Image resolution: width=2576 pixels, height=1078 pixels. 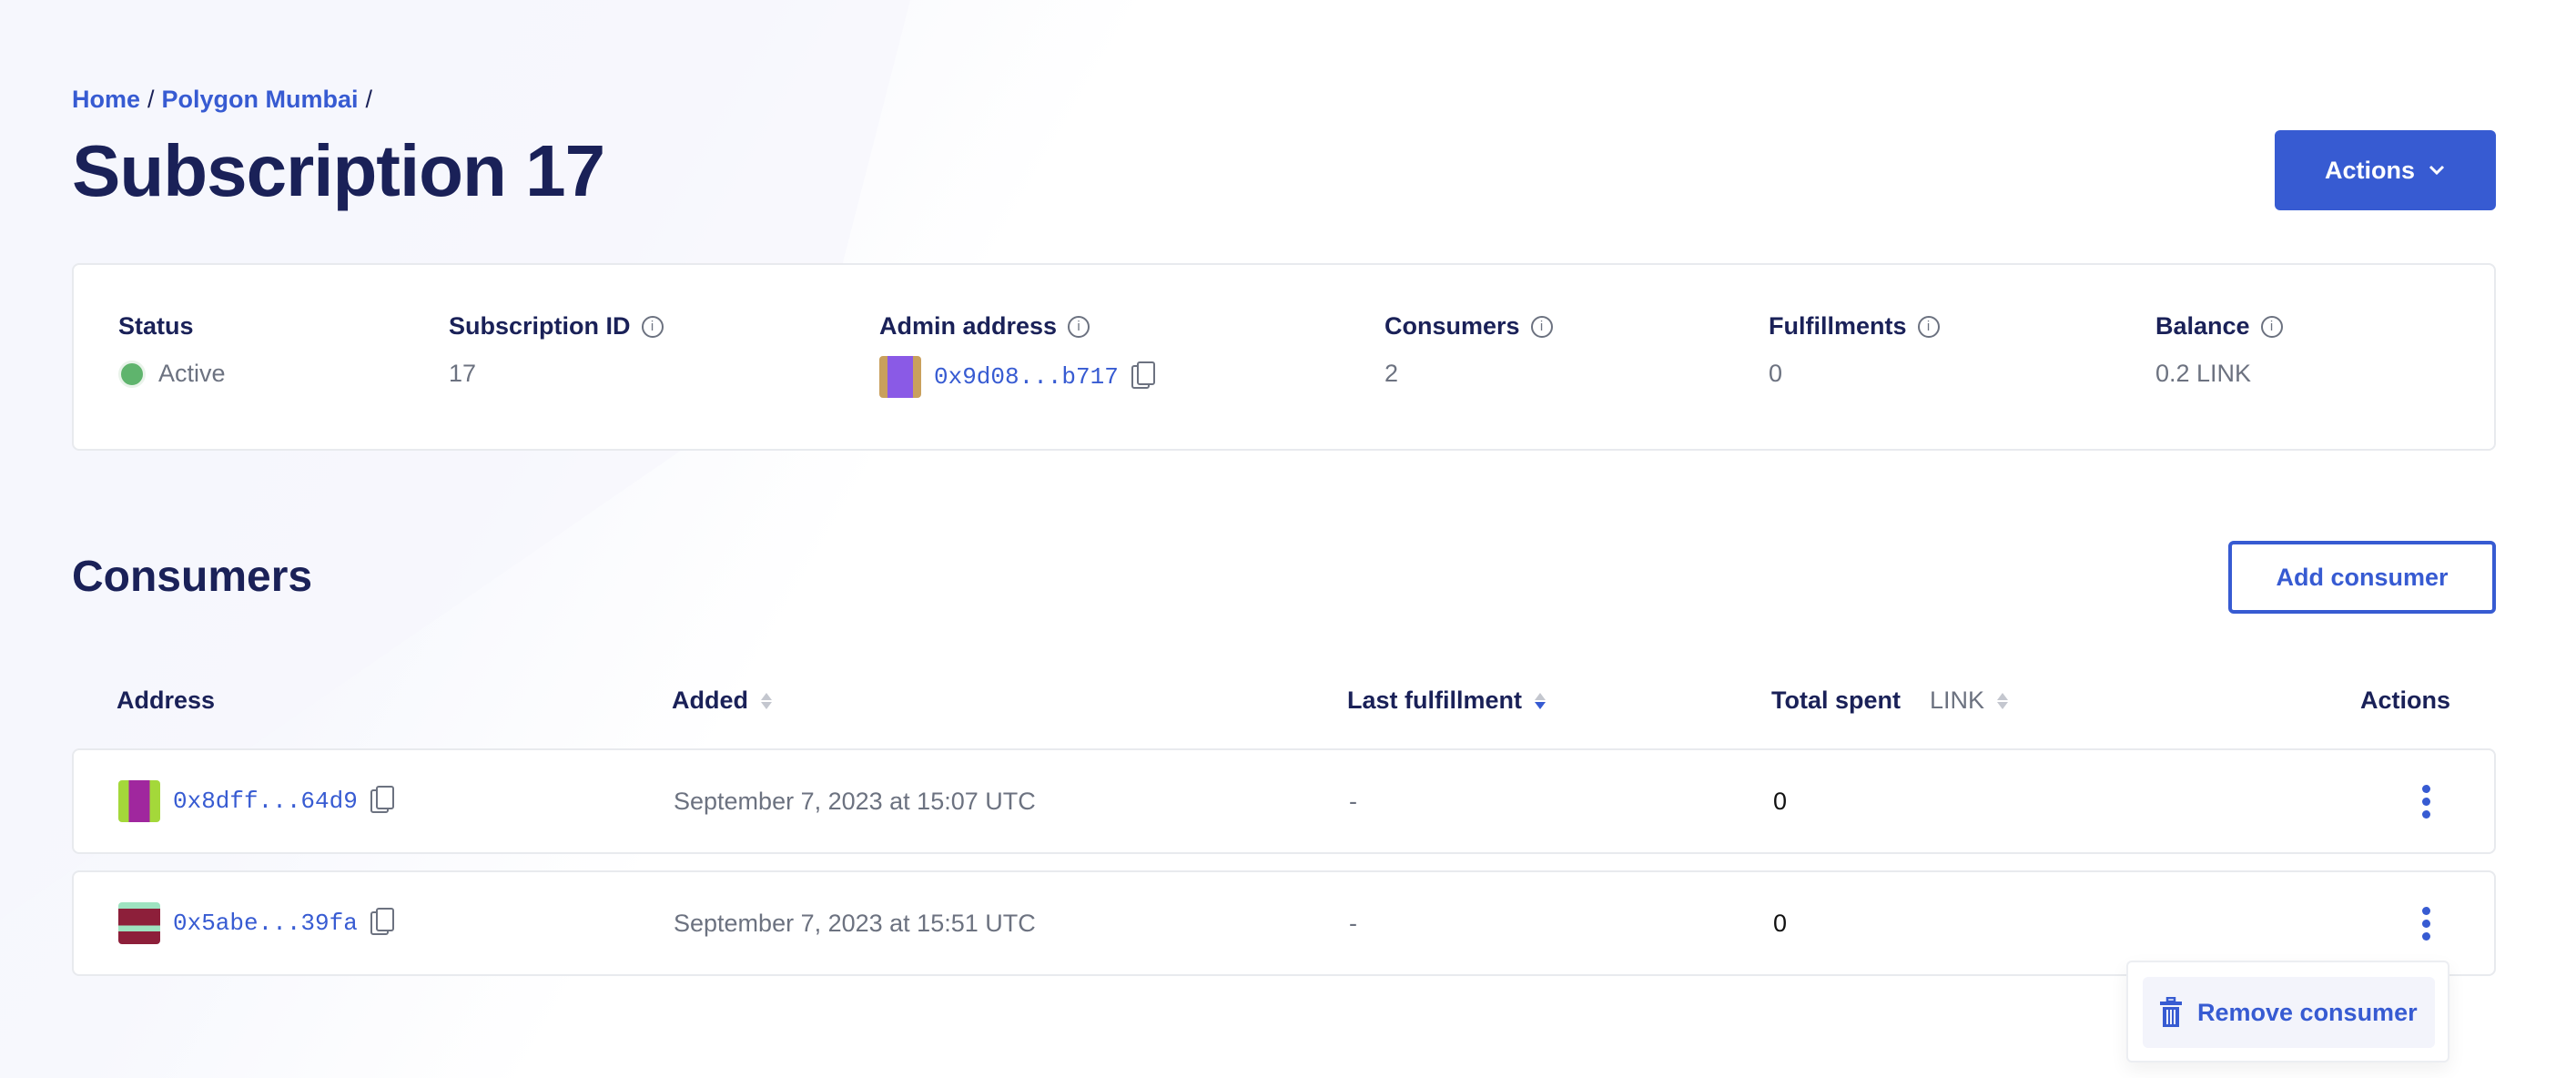 I want to click on address-cell: 0x5abe...39fa, so click(x=256, y=923).